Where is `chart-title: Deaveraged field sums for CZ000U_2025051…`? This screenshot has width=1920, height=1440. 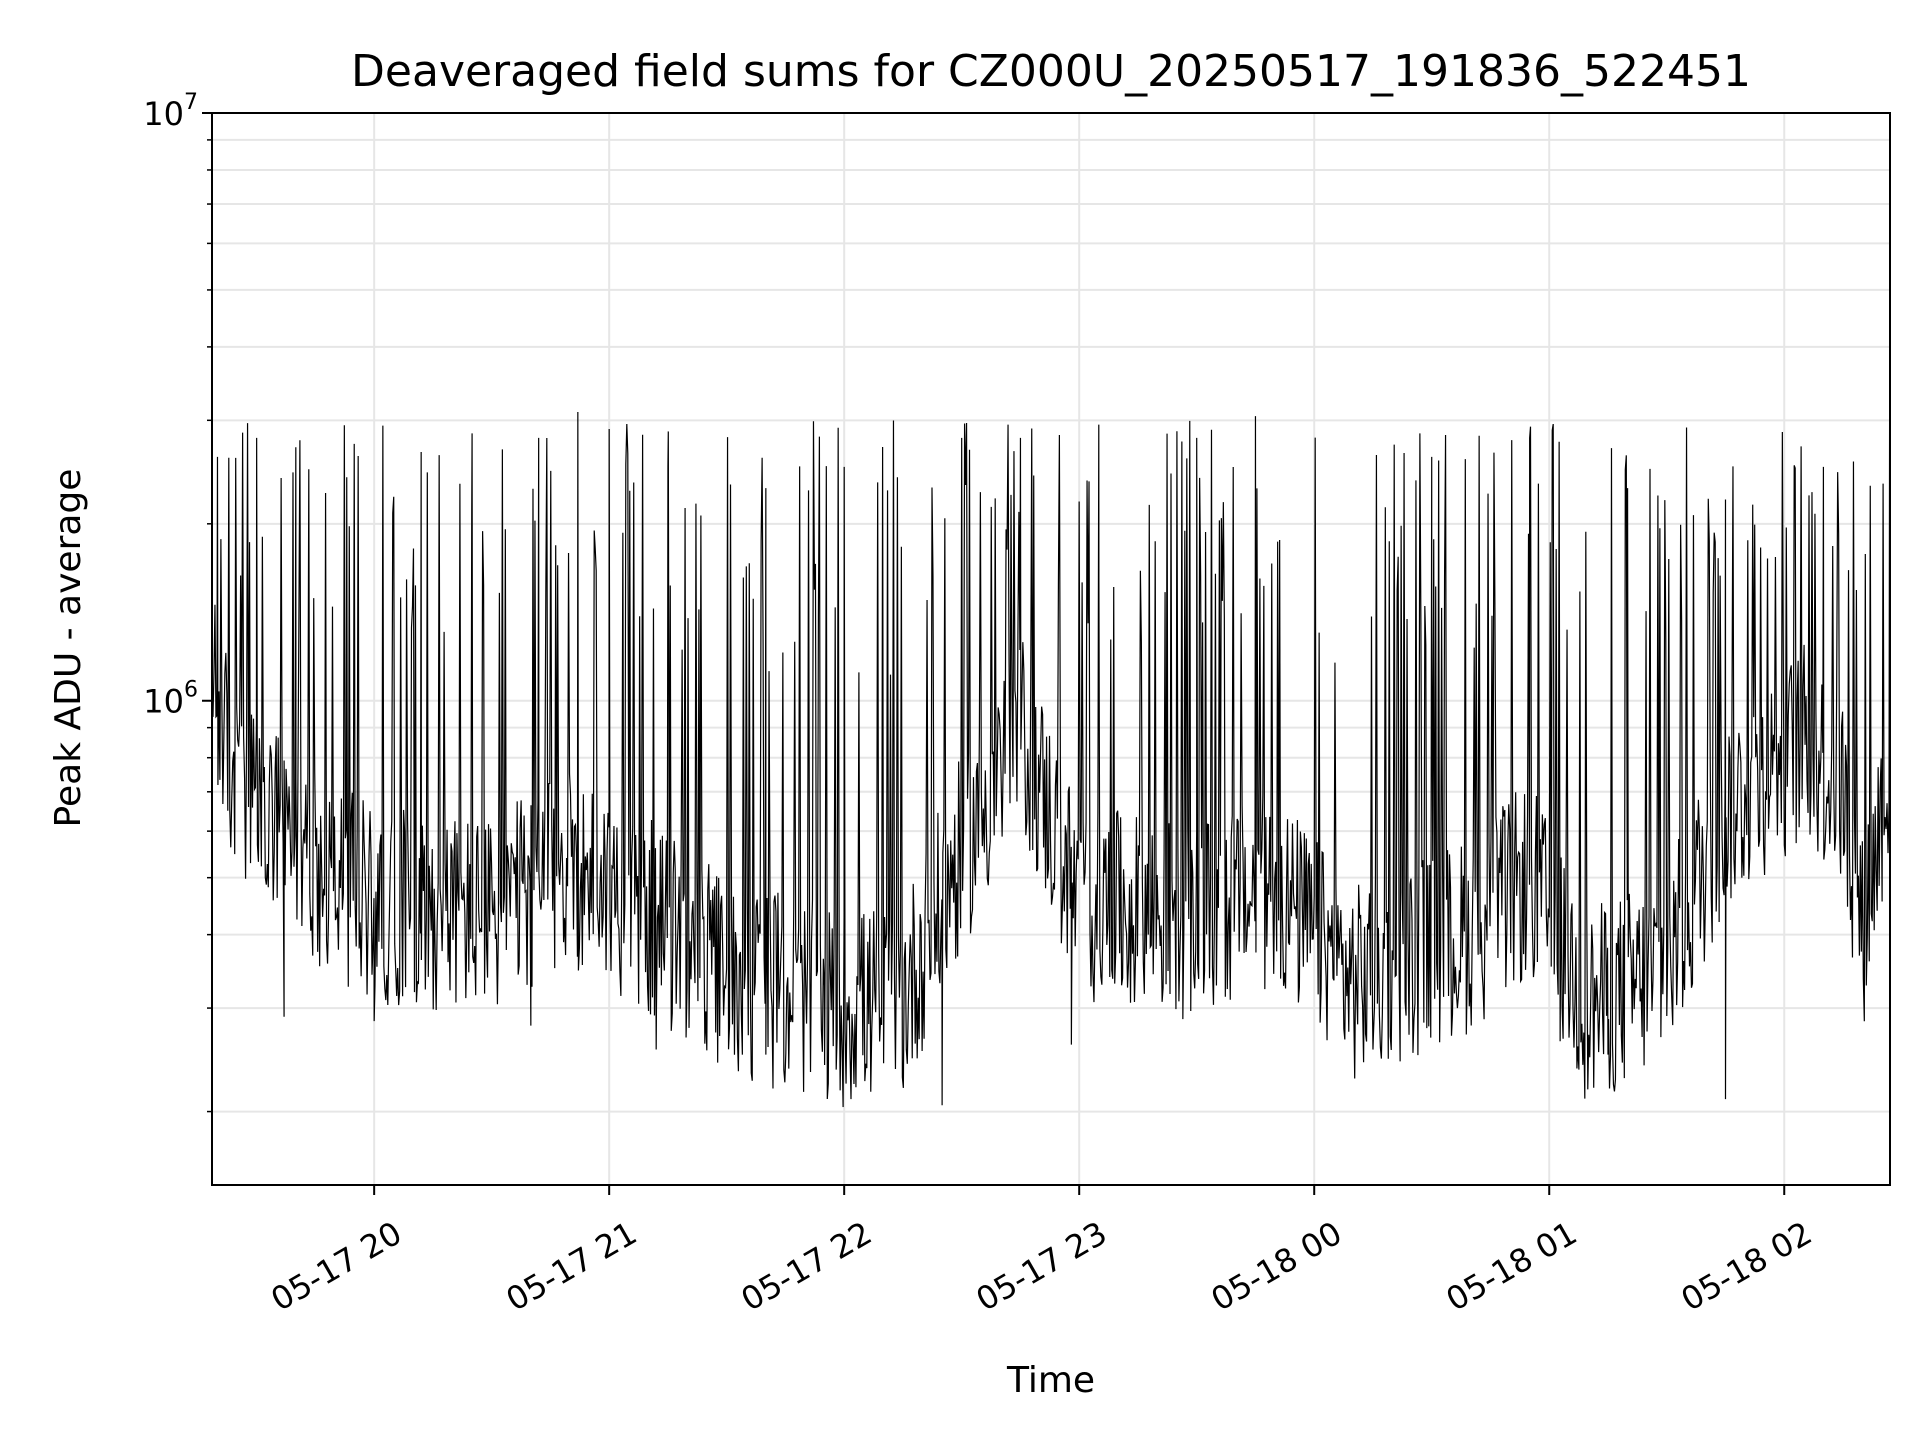 chart-title: Deaveraged field sums for CZ000U_2025051… is located at coordinates (1051, 71).